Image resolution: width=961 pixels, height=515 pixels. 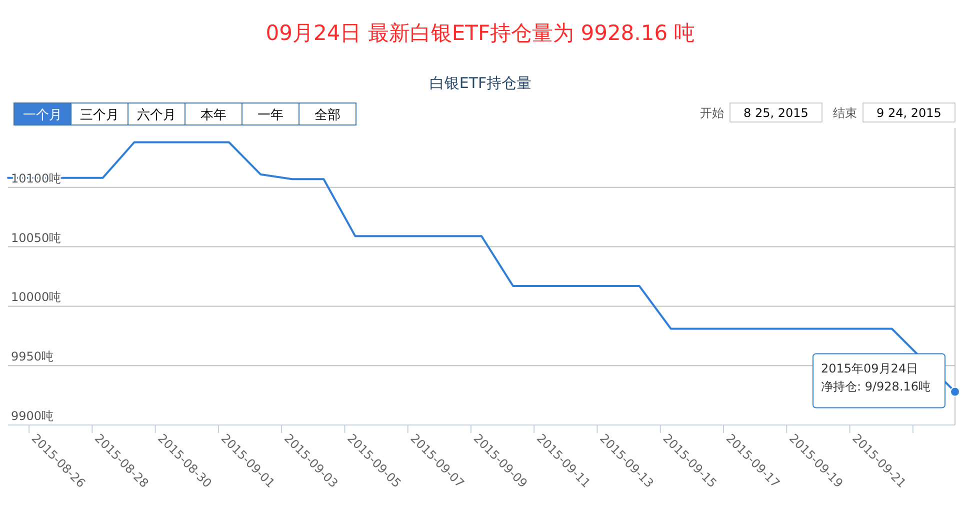 I want to click on annotation: 2015年09月24日, so click(x=869, y=369).